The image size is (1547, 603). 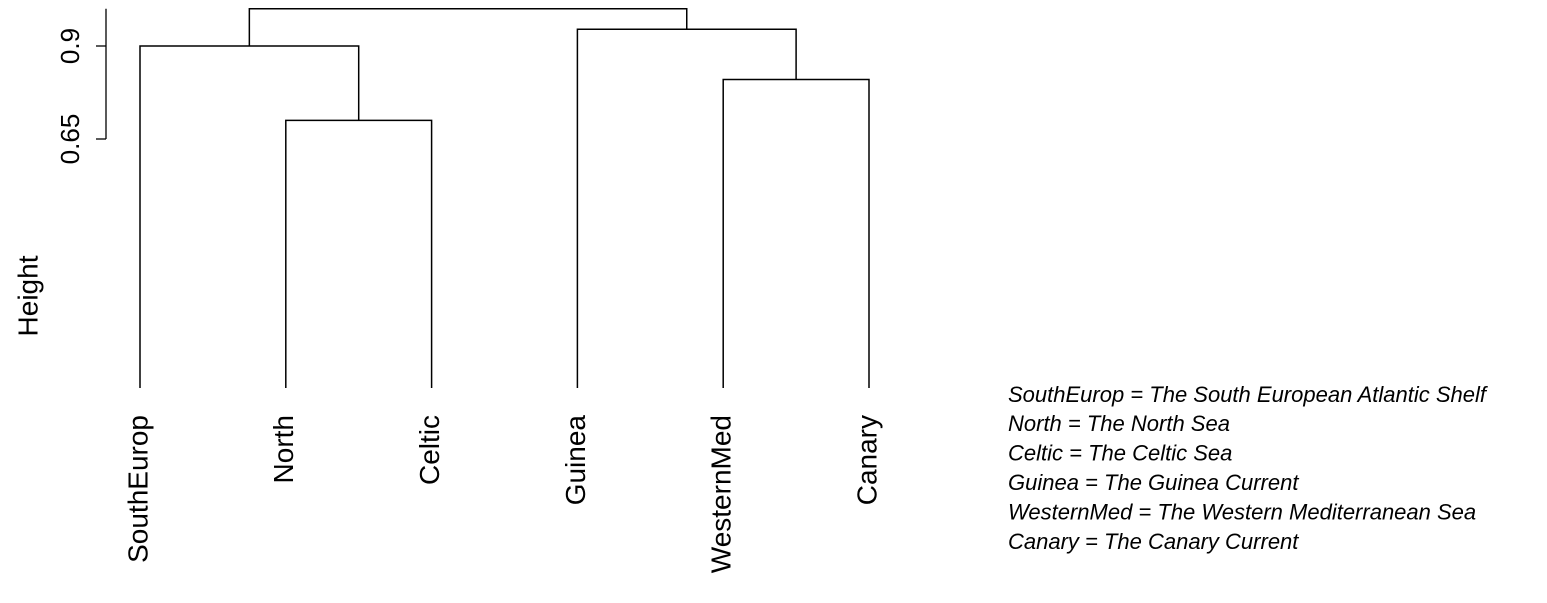 What do you see at coordinates (27, 295) in the screenshot?
I see `y-axis-label: Height` at bounding box center [27, 295].